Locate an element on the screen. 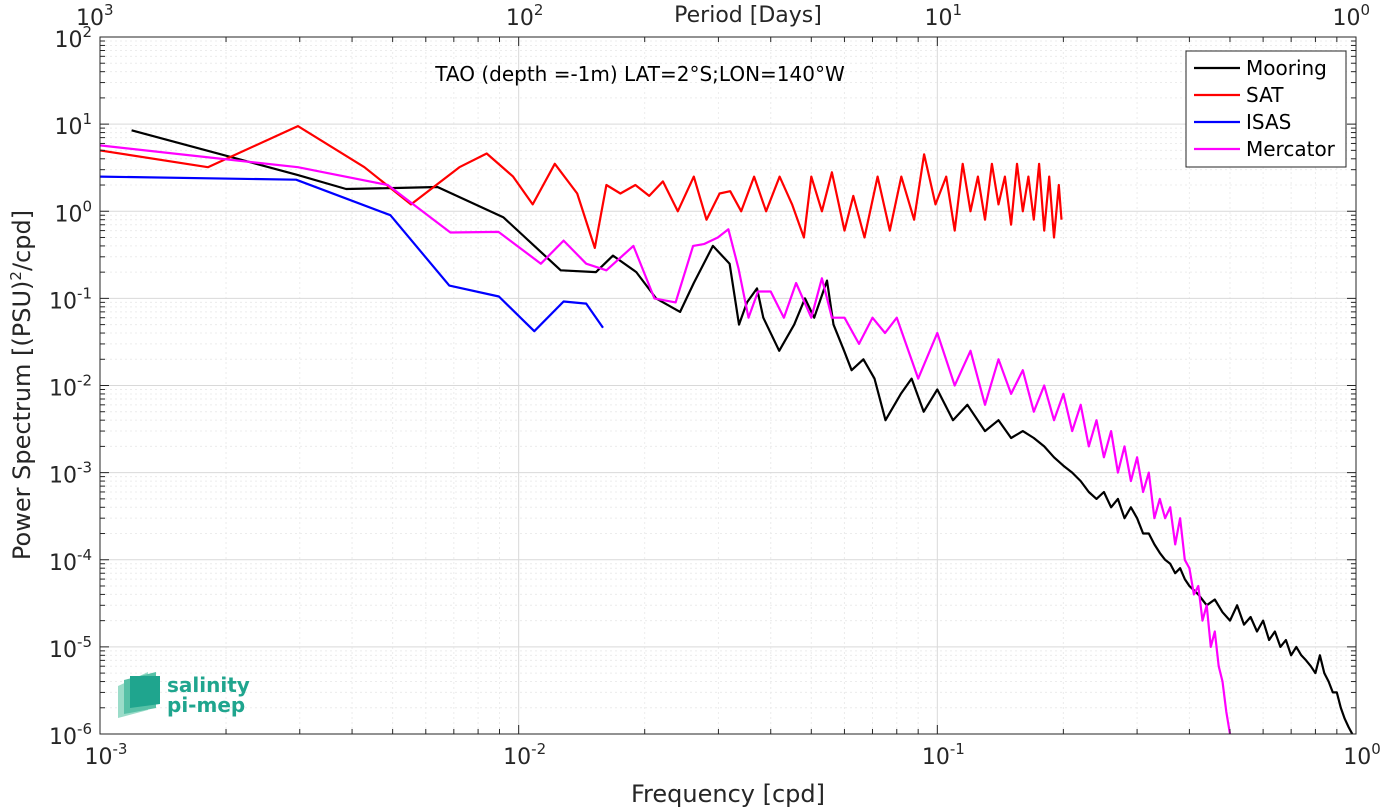 The height and width of the screenshot is (809, 1383). legend: Mooring SAT ISAS Mercator is located at coordinates (1266, 109).